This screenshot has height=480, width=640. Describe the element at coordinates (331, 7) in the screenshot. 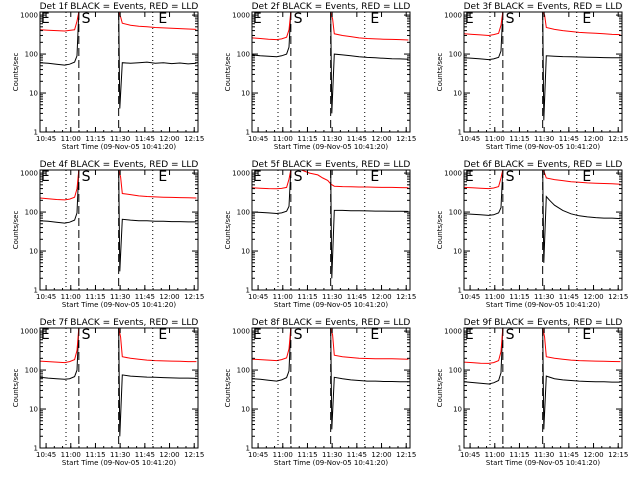

I see `panel-title: Det 2f BLACK = Events, RED = LLD` at that location.